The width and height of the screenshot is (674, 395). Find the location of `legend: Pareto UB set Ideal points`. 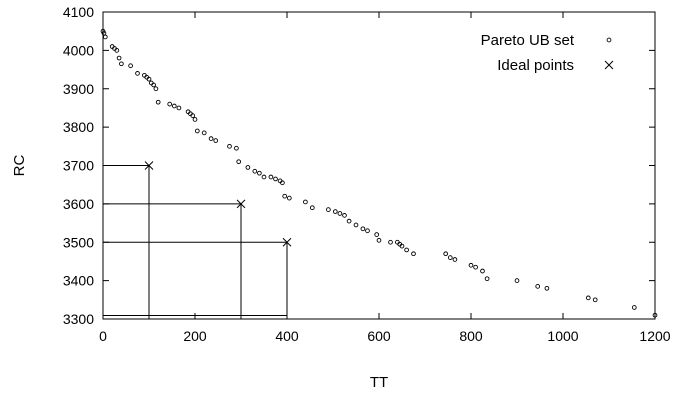

legend: Pareto UB set Ideal points is located at coordinates (547, 53).